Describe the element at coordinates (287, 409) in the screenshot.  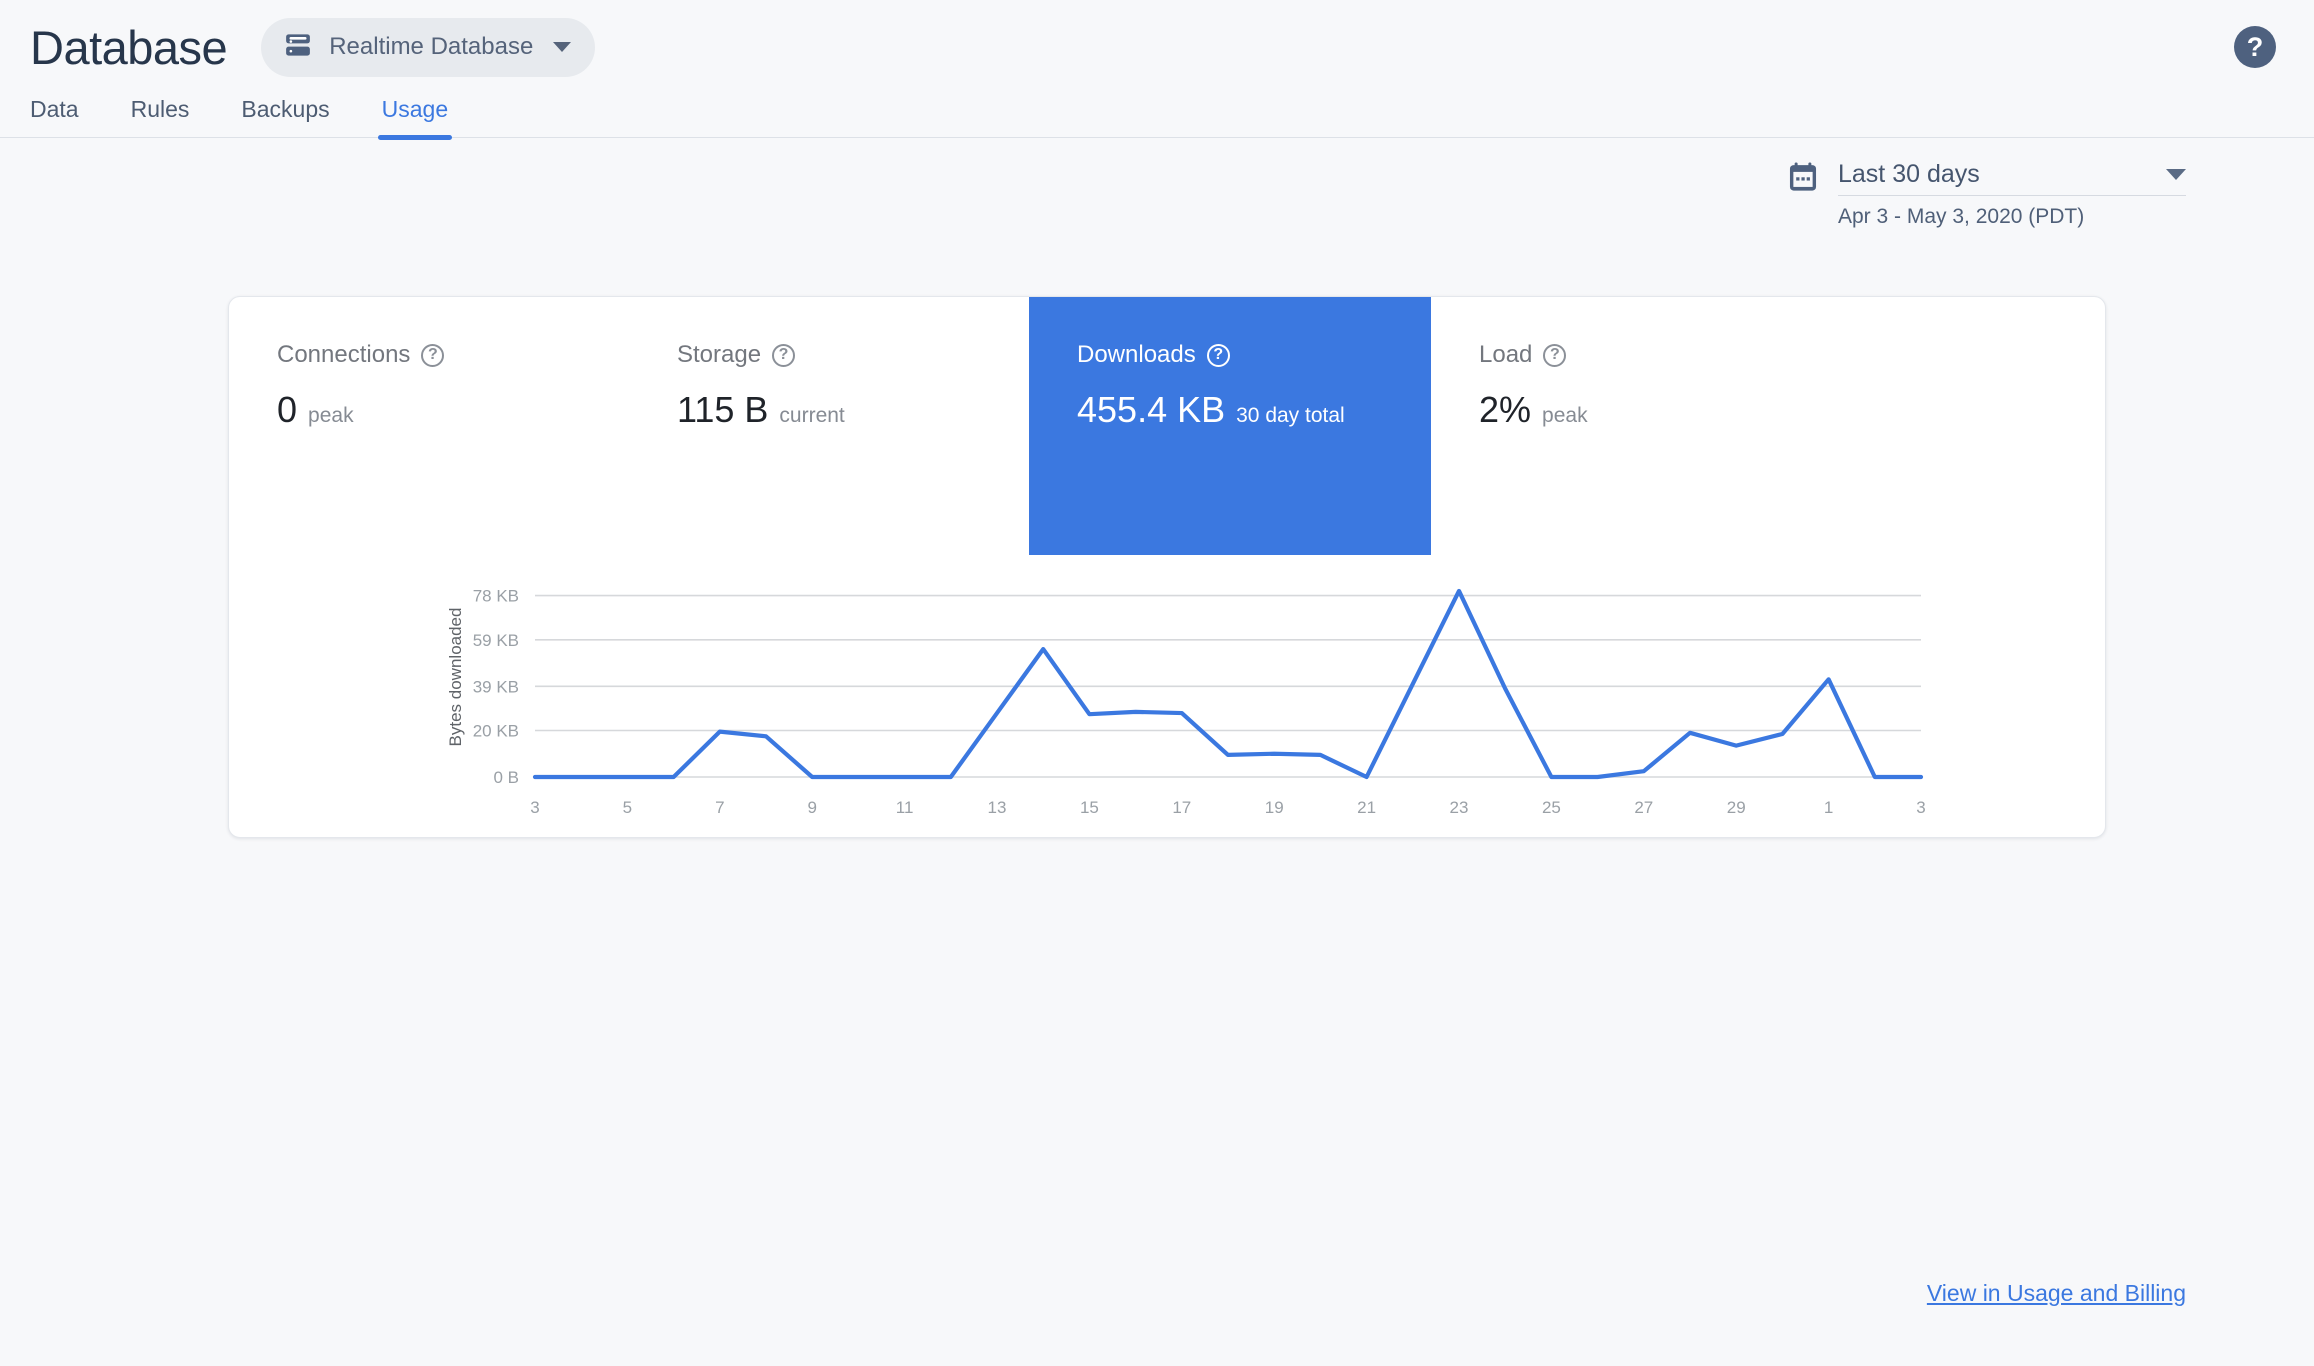
I see `metric-value: 0` at that location.